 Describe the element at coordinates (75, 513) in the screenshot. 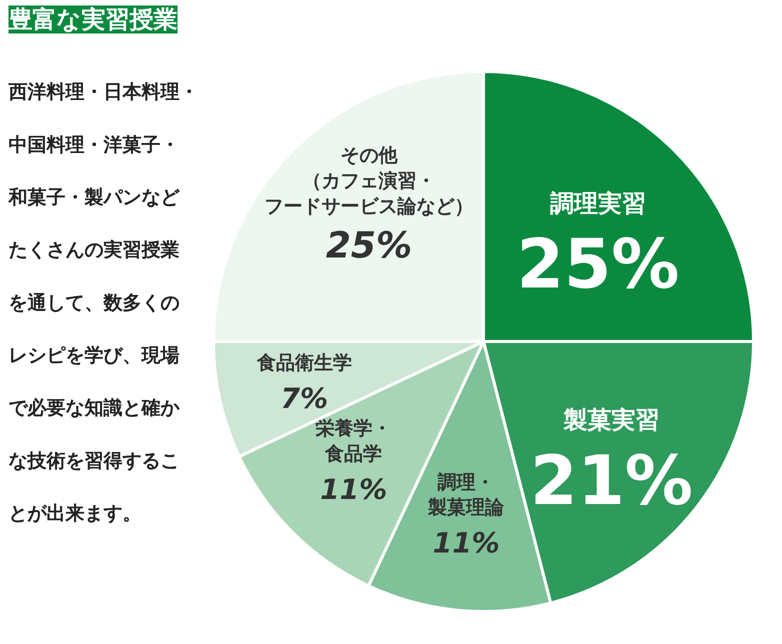

I see `text: とが出来ます。` at that location.